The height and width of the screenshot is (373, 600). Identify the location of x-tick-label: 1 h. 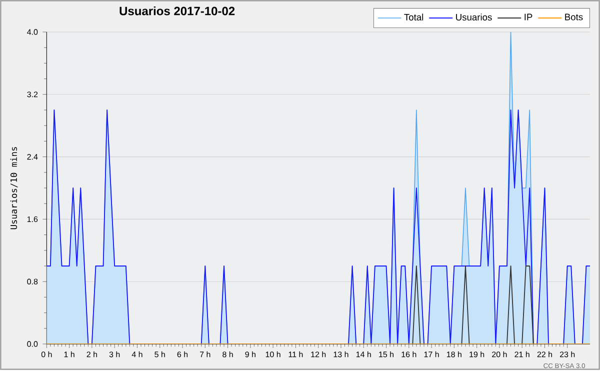
(69, 355).